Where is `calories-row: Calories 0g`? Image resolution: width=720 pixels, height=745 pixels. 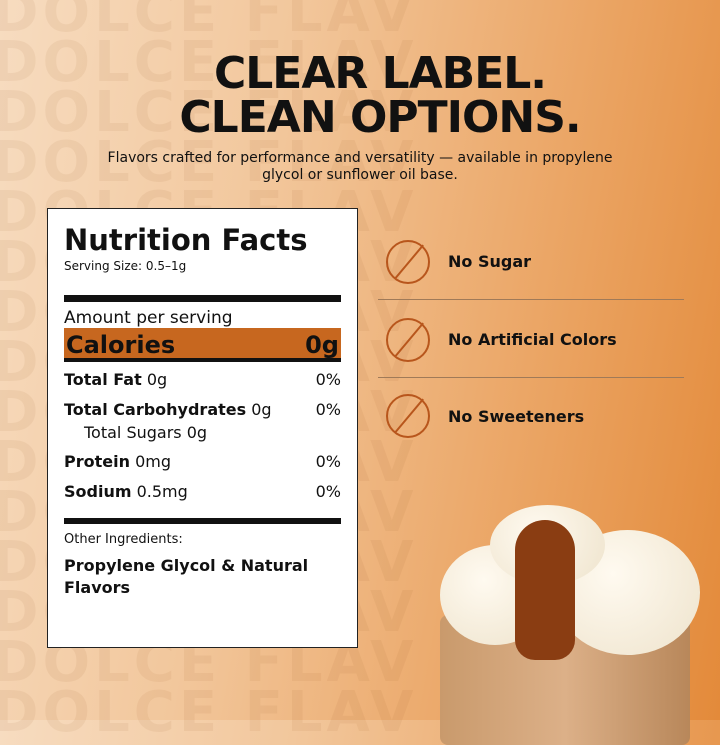
calories-row: Calories 0g is located at coordinates (202, 345).